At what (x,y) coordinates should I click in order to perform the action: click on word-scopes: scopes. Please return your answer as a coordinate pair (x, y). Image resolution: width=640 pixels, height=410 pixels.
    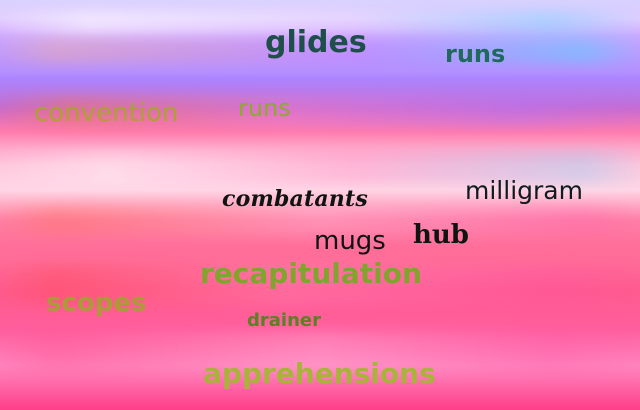
    Looking at the image, I should click on (96, 303).